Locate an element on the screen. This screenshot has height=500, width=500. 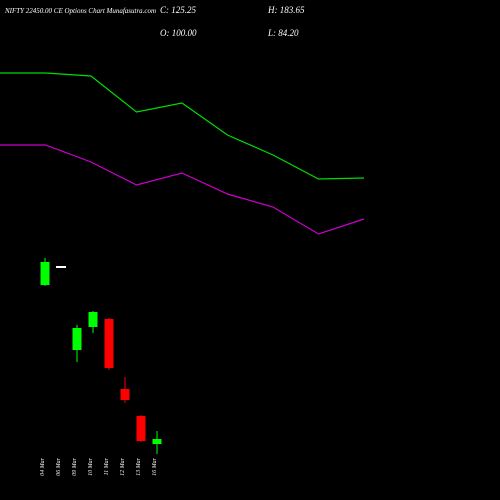
x-tick-label: 09 Mar is located at coordinates (75, 466).